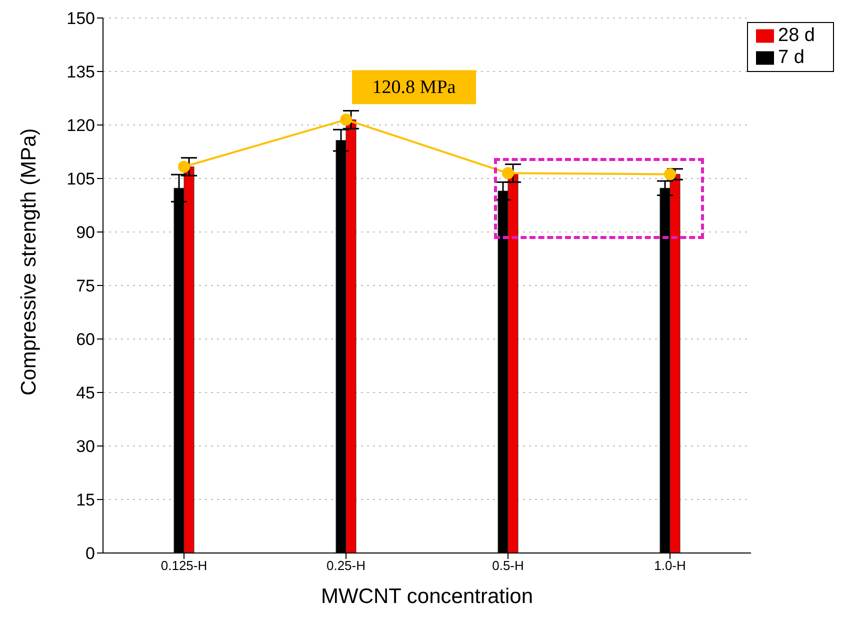 The height and width of the screenshot is (627, 853). What do you see at coordinates (80, 126) in the screenshot?
I see `y-tick-label: 120` at bounding box center [80, 126].